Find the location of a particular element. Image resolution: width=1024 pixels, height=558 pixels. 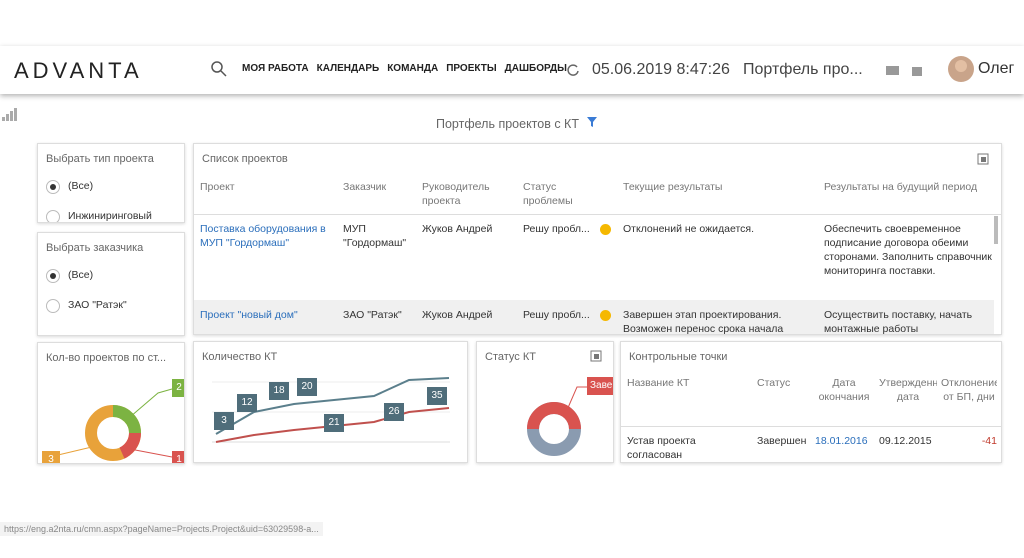

avatar is located at coordinates (961, 69).